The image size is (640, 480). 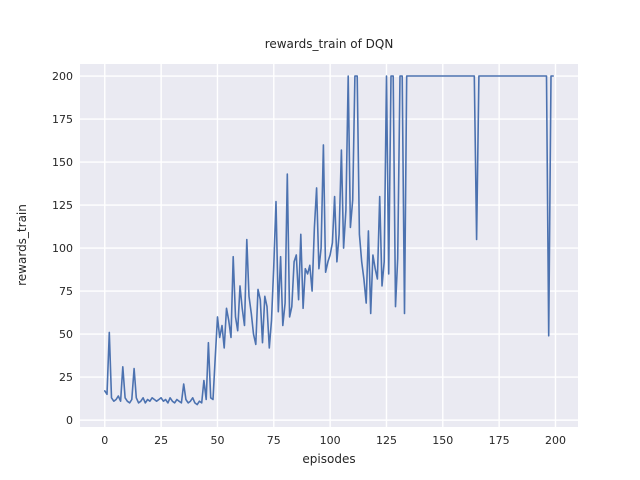 What do you see at coordinates (62, 248) in the screenshot?
I see `y-tick-label: 100` at bounding box center [62, 248].